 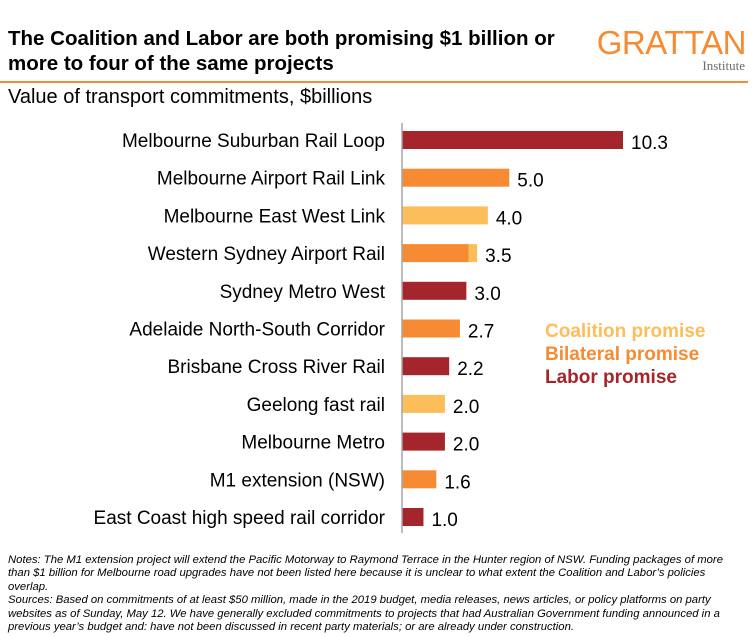 What do you see at coordinates (240, 518) in the screenshot?
I see `category-label: East Coast high speed rail corridor` at bounding box center [240, 518].